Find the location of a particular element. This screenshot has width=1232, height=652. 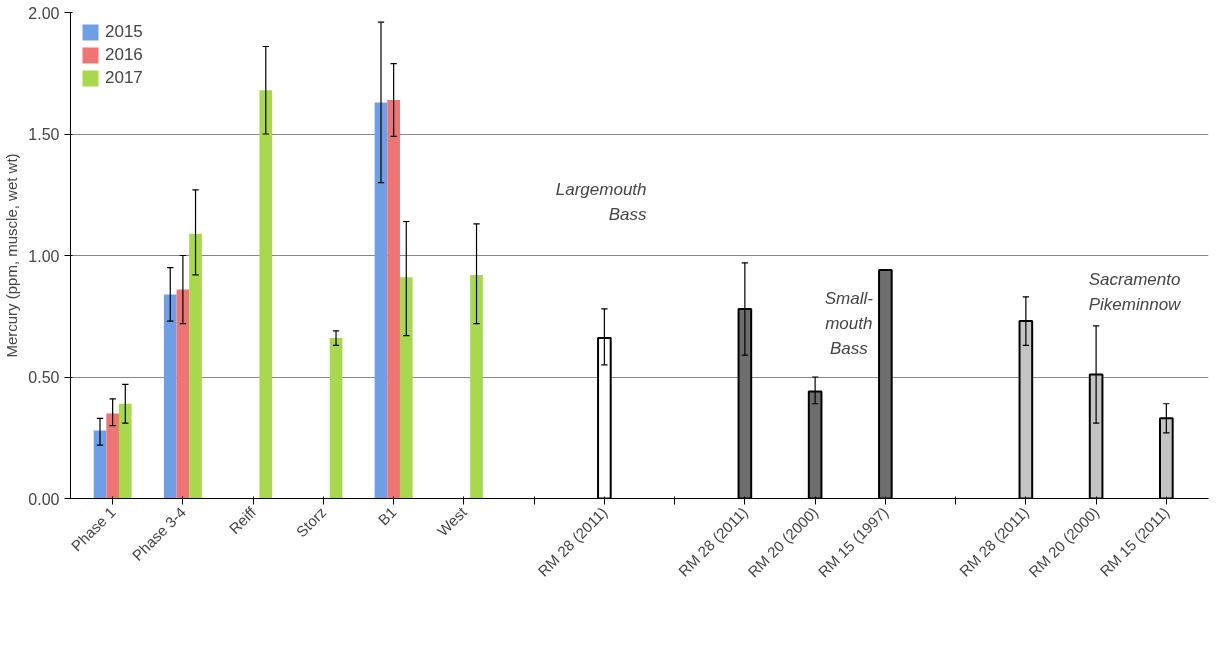

y-tick-label: 2.00 is located at coordinates (44, 13).